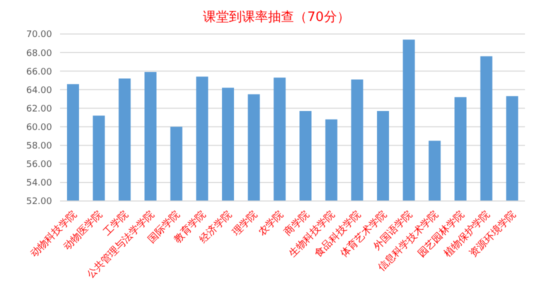  I want to click on y-tick-label: 68.00, so click(39, 53).